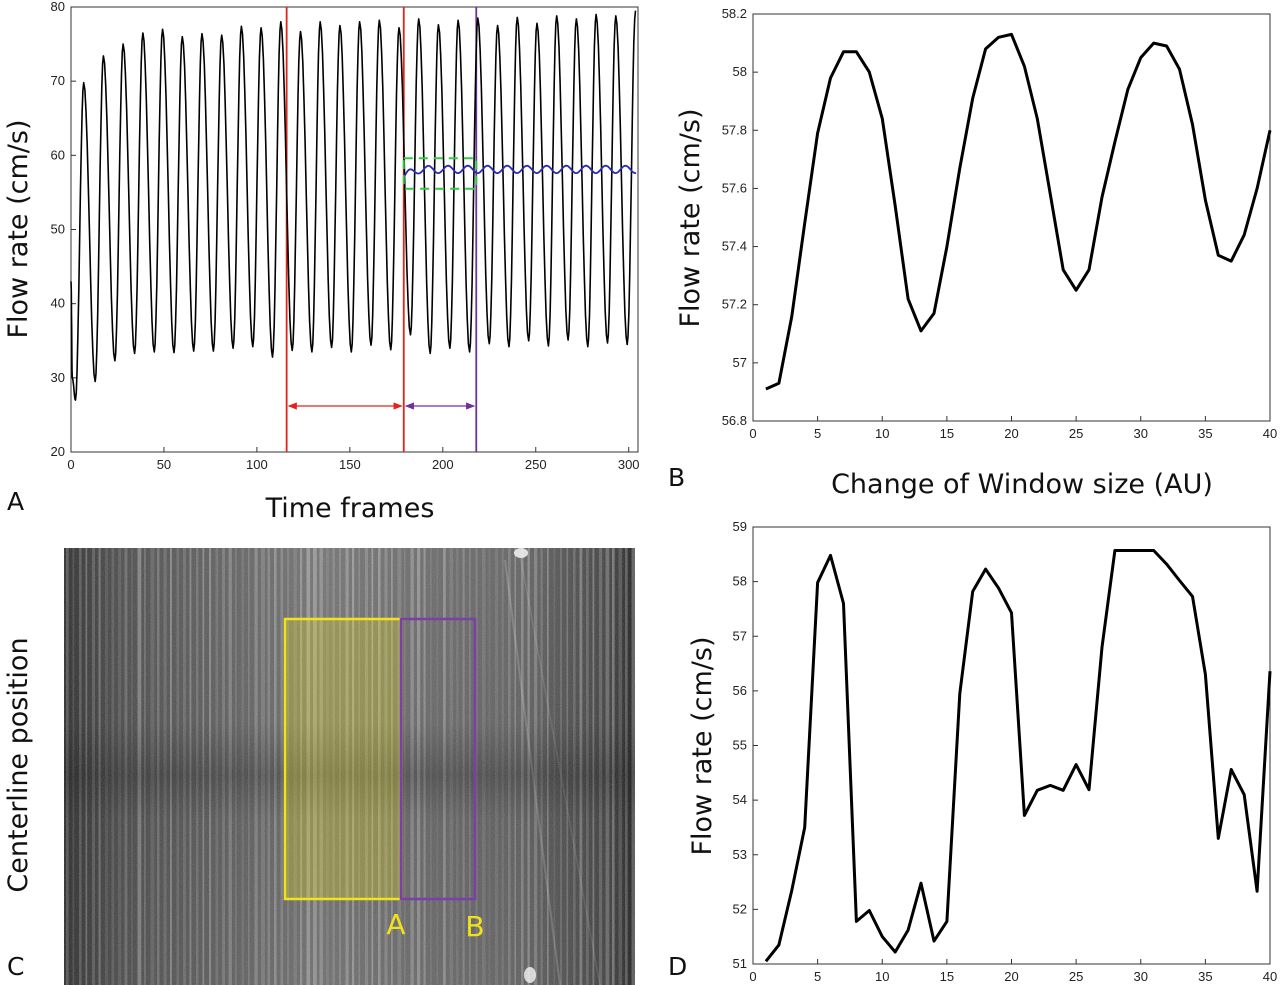  I want to click on d-x-tick-label: 40, so click(1270, 976).